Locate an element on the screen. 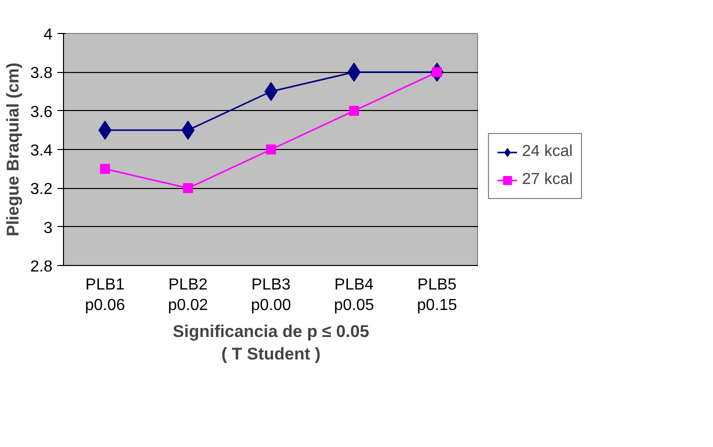 The height and width of the screenshot is (447, 713). x-tick-label: PLB2 p0.02 is located at coordinates (188, 295).